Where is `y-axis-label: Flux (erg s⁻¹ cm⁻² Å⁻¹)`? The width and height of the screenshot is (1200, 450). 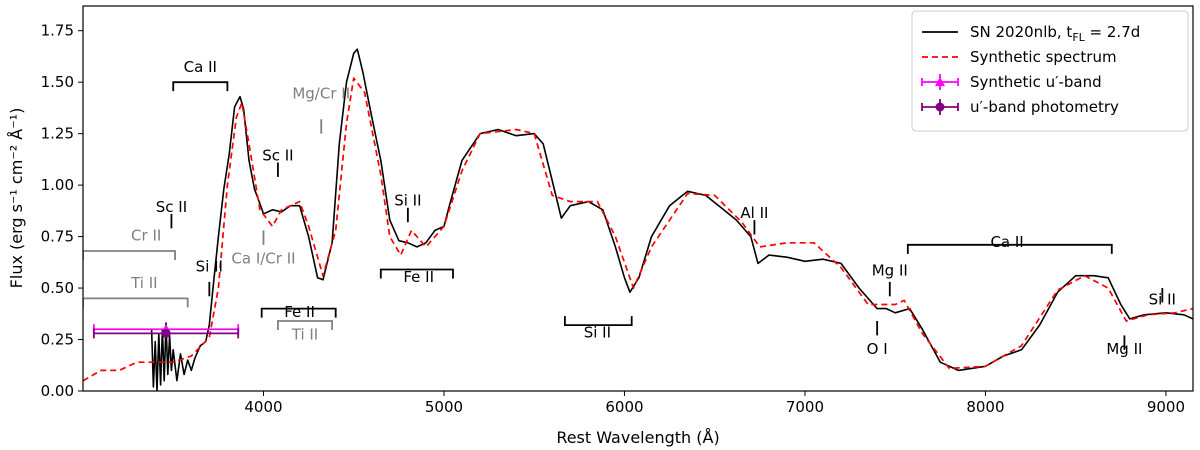 y-axis-label: Flux (erg s⁻¹ cm⁻² Å⁻¹) is located at coordinates (16, 198).